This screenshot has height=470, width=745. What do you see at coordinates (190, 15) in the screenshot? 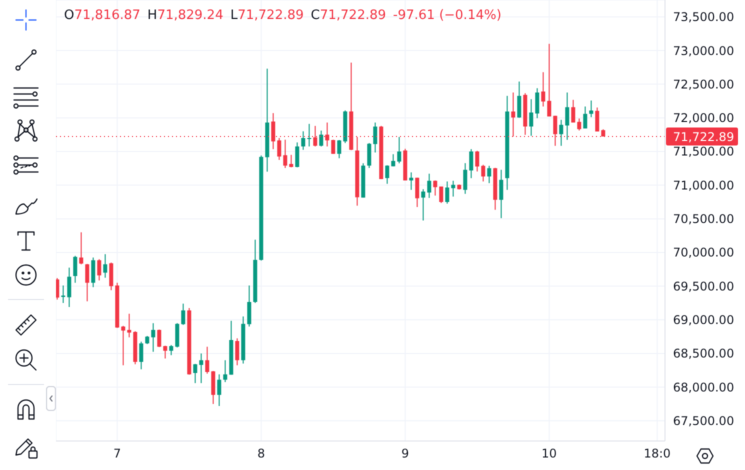
I see `annotation: 71,829.24` at bounding box center [190, 15].